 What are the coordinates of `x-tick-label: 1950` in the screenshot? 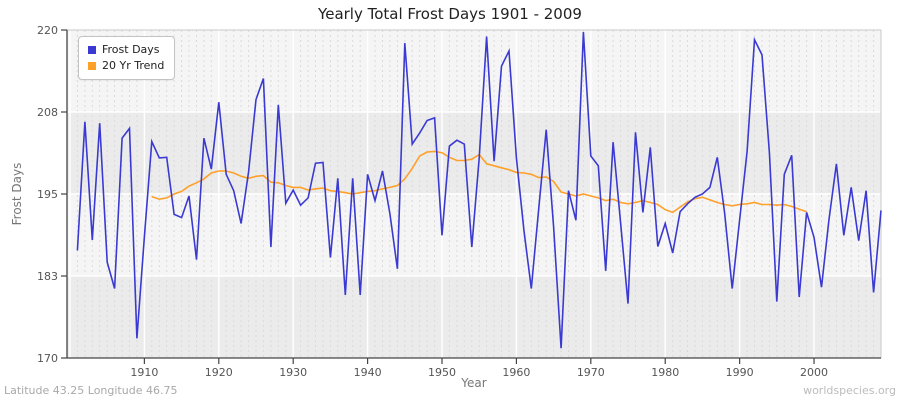 It's located at (442, 372).